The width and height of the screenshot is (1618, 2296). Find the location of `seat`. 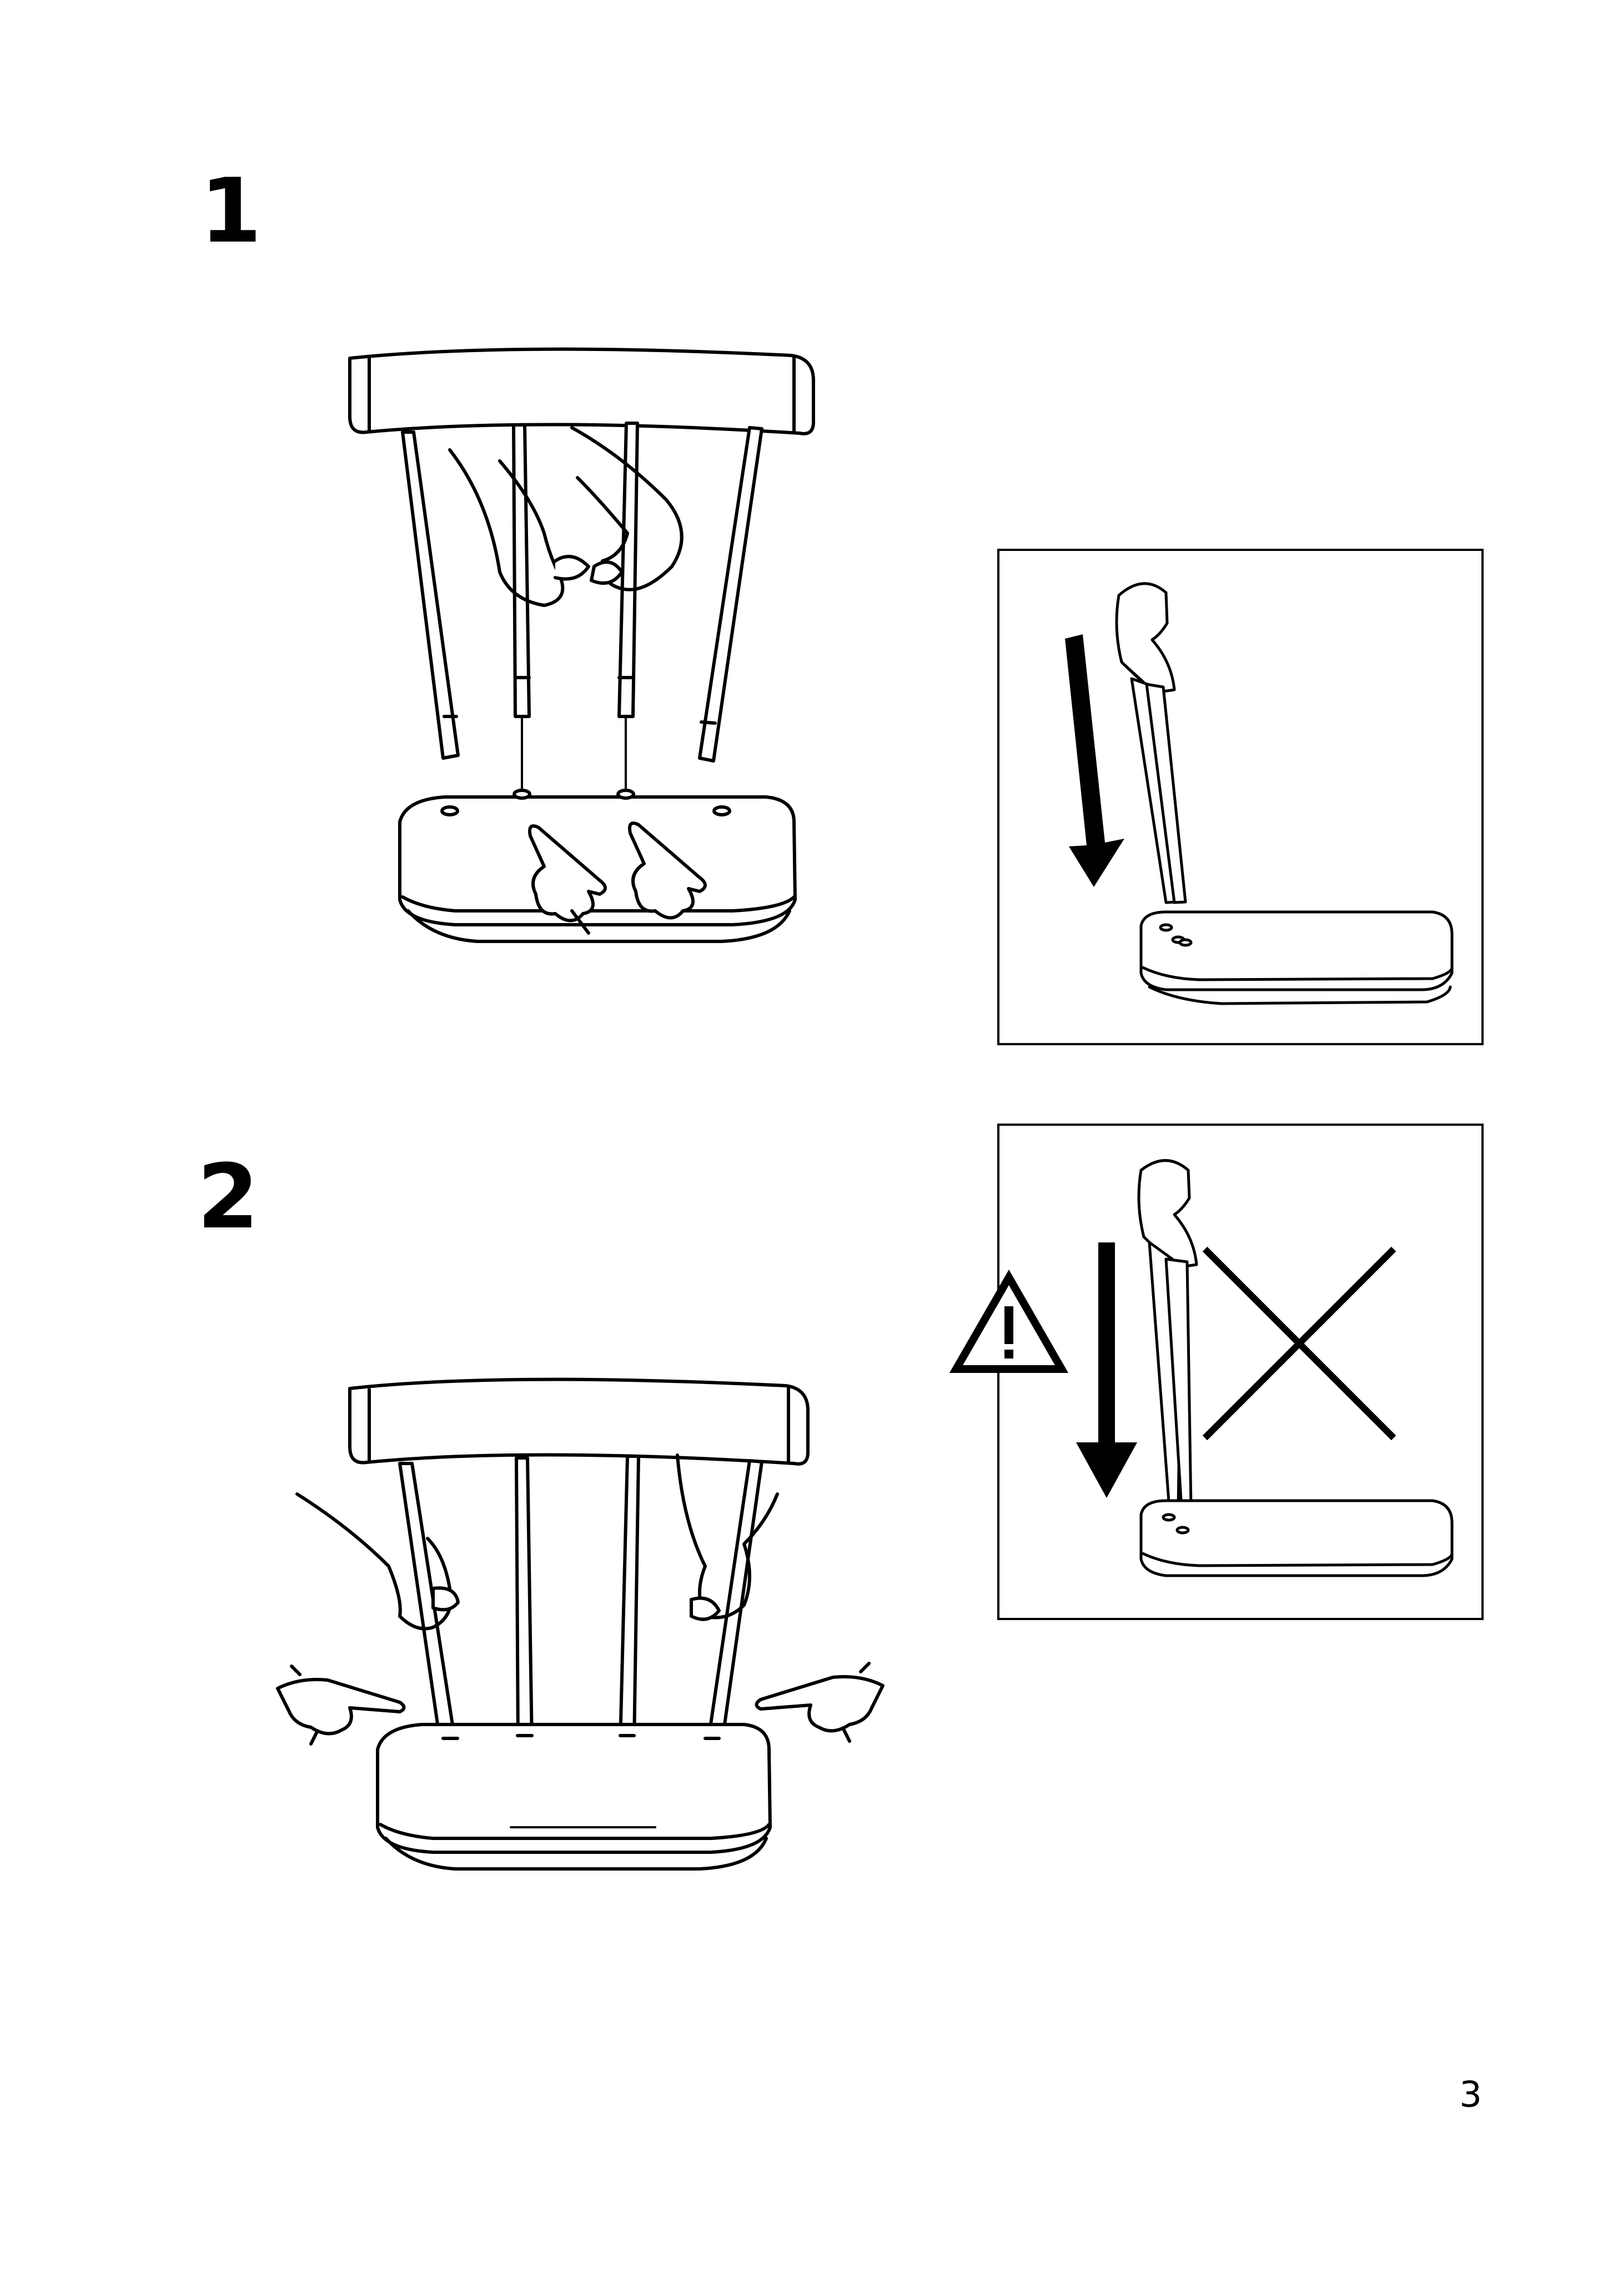

seat is located at coordinates (598, 860).